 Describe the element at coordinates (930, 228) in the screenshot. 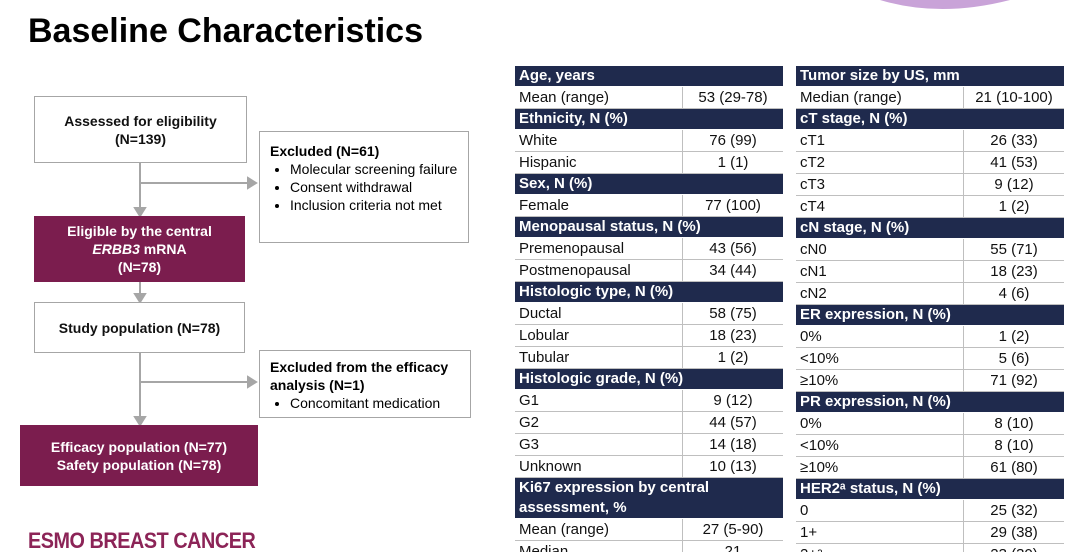

I see `section-header: cN stage, N (%)` at that location.